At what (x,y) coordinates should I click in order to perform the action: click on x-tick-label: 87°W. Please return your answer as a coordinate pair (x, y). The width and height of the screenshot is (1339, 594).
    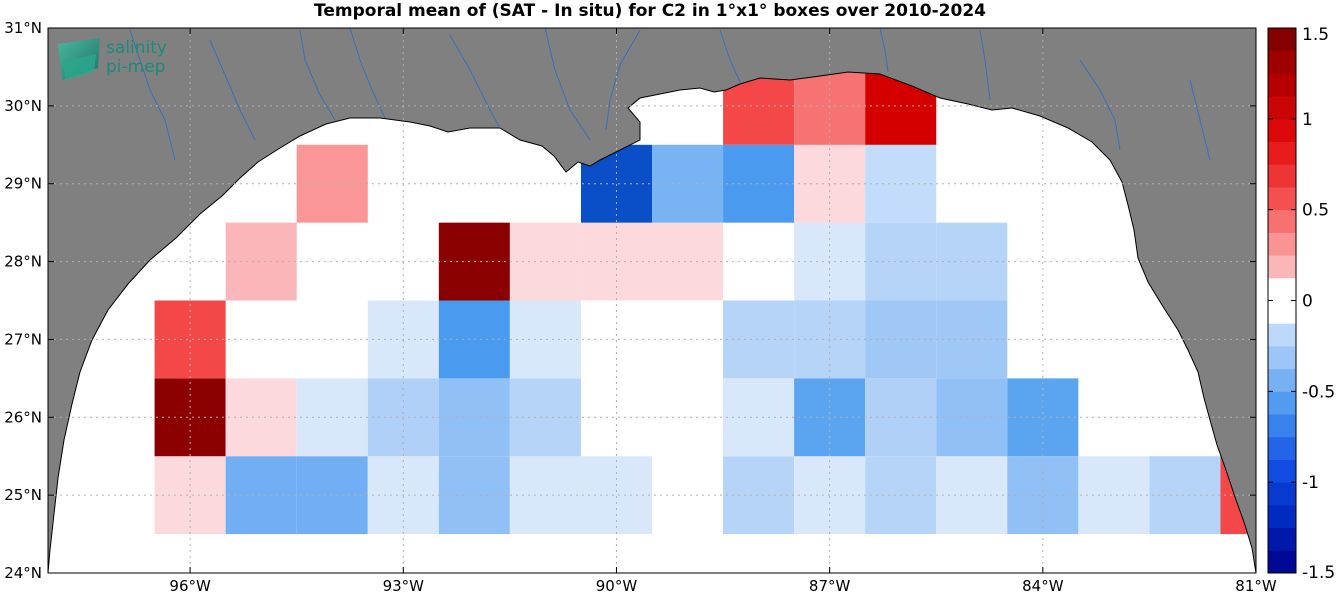
    Looking at the image, I should click on (830, 585).